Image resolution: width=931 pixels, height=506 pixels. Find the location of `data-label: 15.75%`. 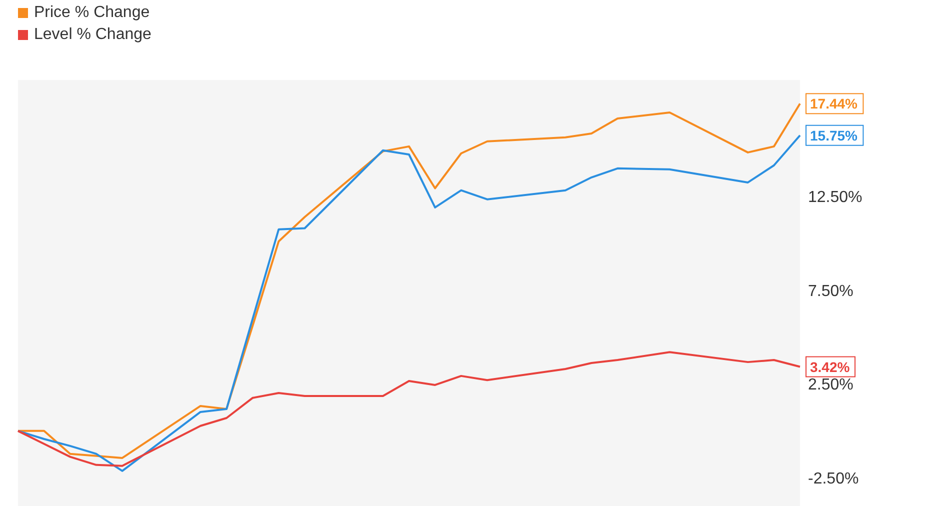

data-label: 15.75% is located at coordinates (834, 135).